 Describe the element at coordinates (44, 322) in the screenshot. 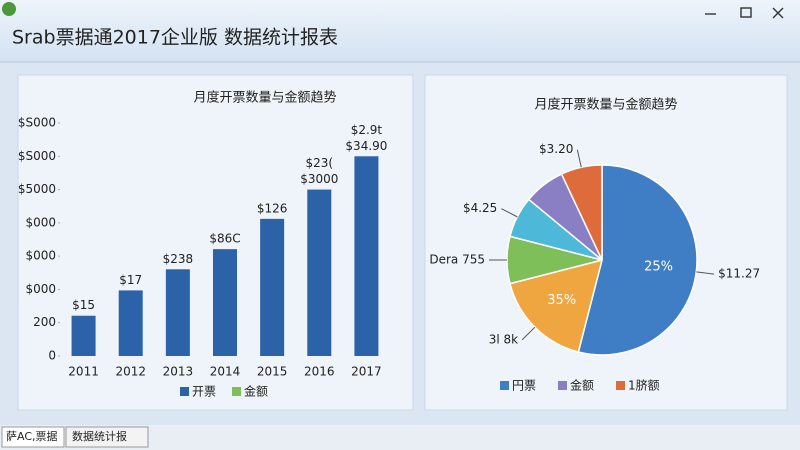

I see `y-tick-label: 200` at that location.